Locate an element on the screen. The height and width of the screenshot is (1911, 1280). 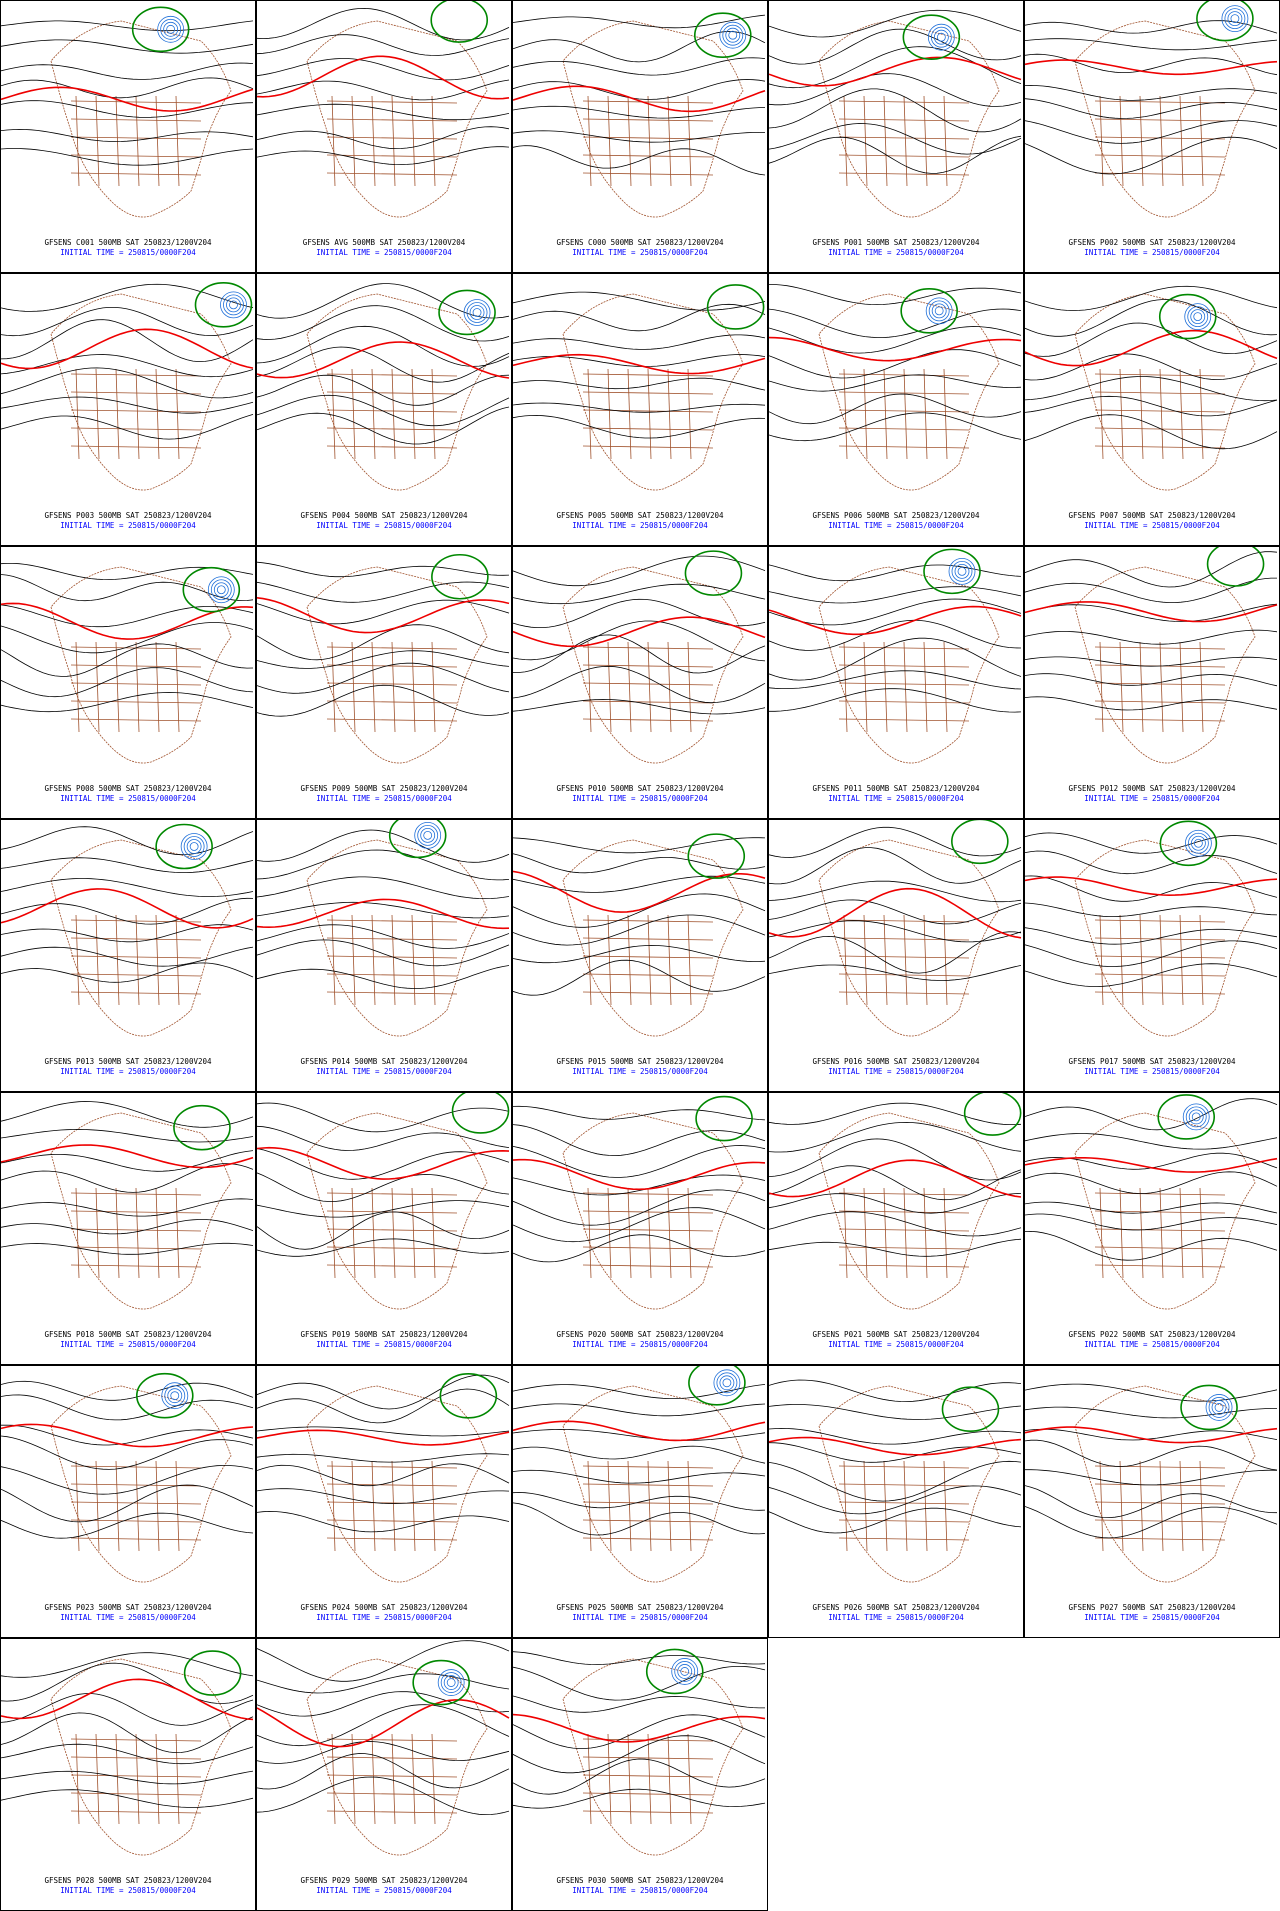
panel-title: GFSENS P002 500MB SAT 250823/1200V204 is located at coordinates (1152, 242).